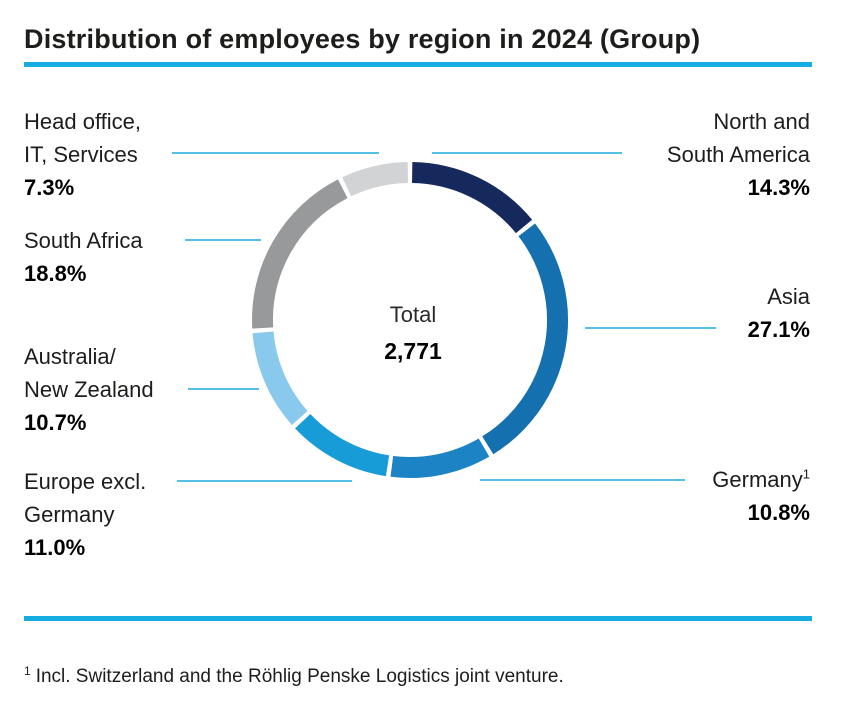 This screenshot has height=720, width=843. I want to click on legend-australia-pct: 10.7%, so click(55, 422).